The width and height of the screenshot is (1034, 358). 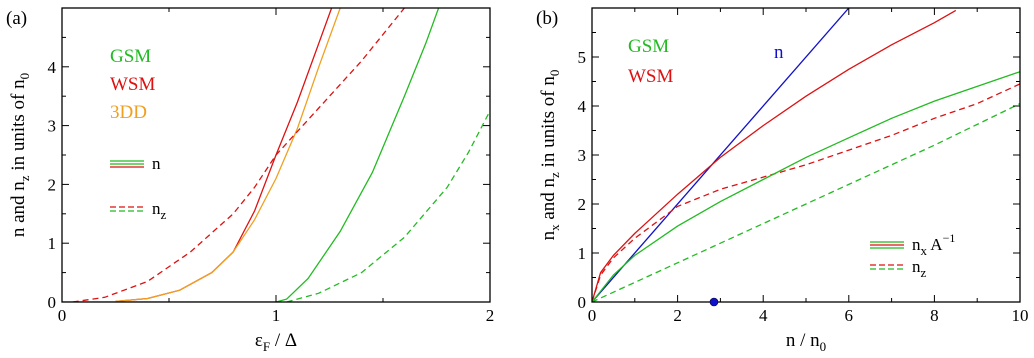 I want to click on legend-key-label-part: −1, so click(x=949, y=238).